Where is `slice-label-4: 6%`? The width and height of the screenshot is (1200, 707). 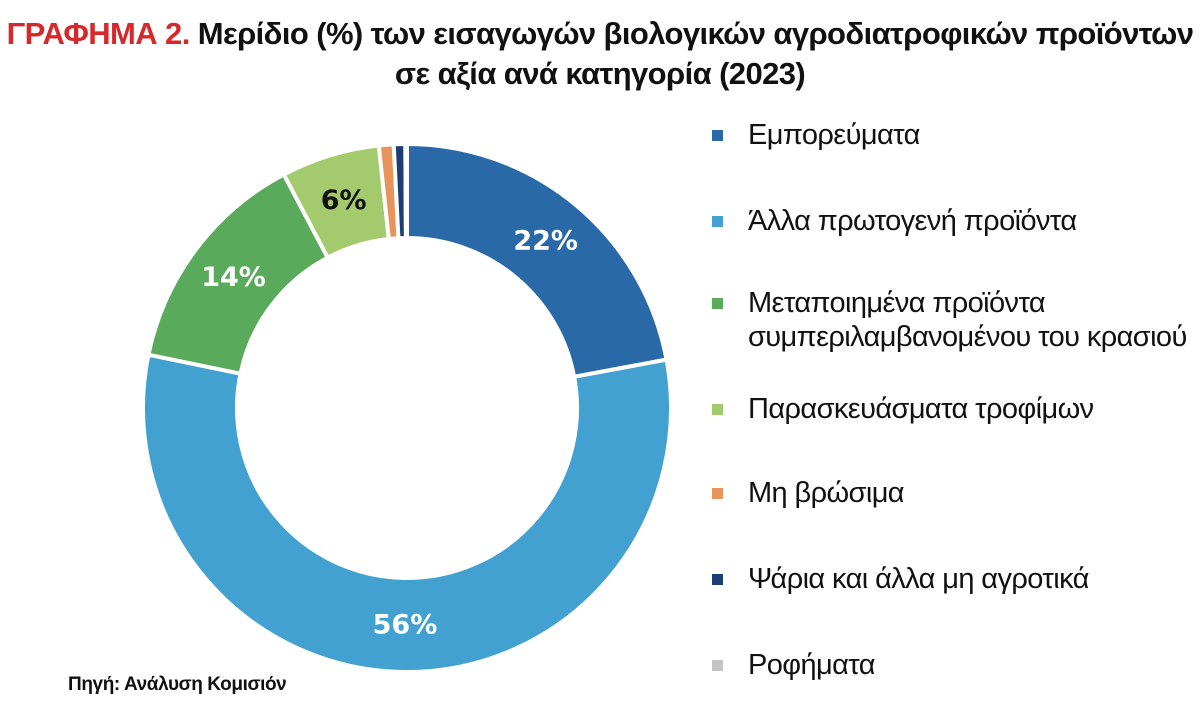
slice-label-4: 6% is located at coordinates (344, 200).